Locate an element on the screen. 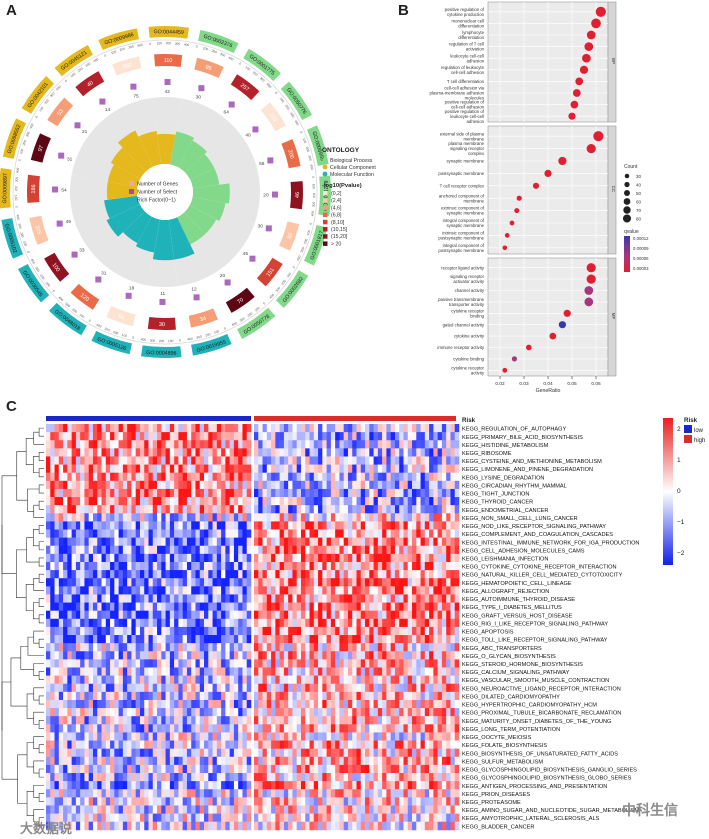  pvalue-legend-label: (4,6] is located at coordinates (336, 208).